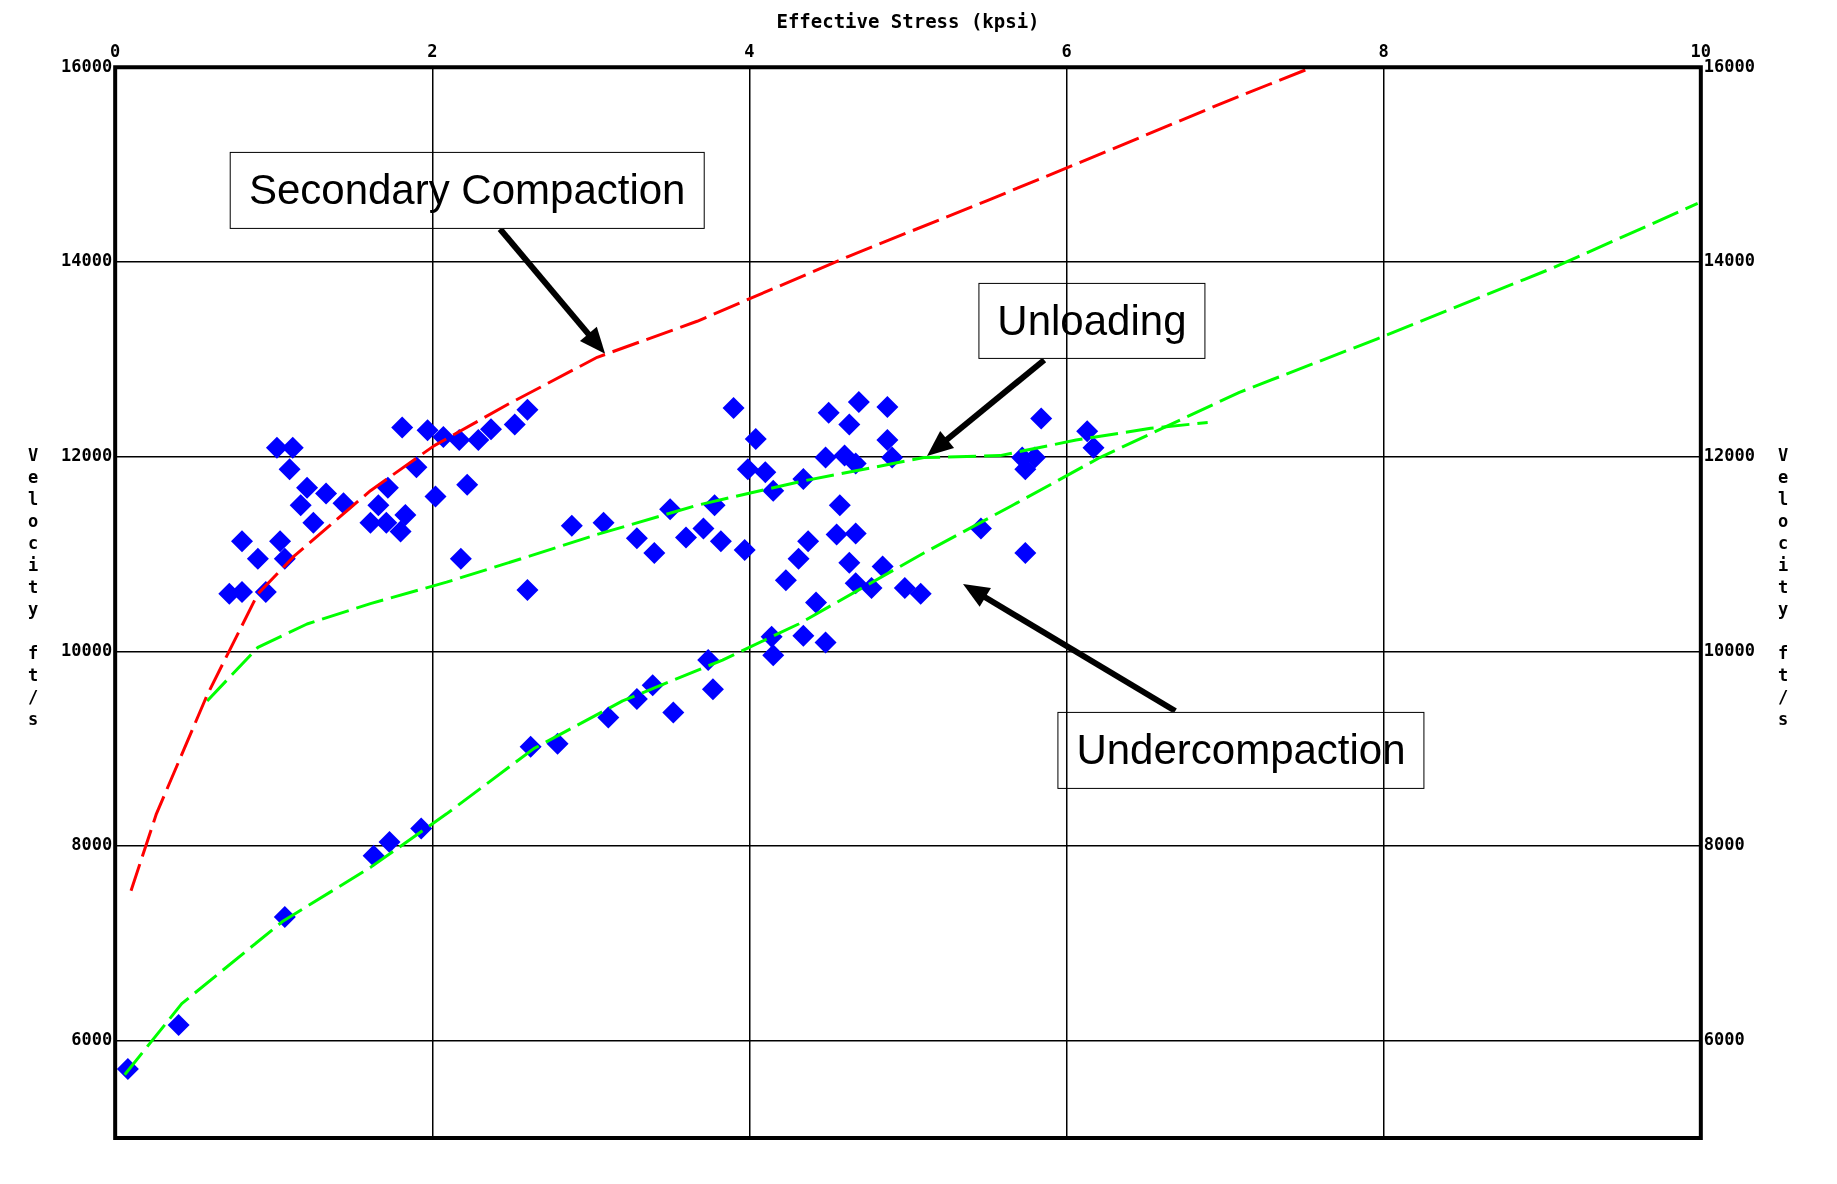 Image resolution: width=1837 pixels, height=1184 pixels. Describe the element at coordinates (908, 21) in the screenshot. I see `x-axis-title: Effective Stress (kpsi)` at that location.